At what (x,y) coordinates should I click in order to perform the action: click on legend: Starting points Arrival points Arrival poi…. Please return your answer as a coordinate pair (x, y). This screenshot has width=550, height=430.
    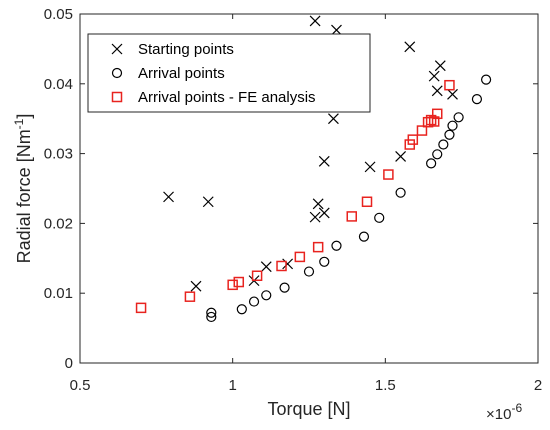
    Looking at the image, I should click on (229, 73).